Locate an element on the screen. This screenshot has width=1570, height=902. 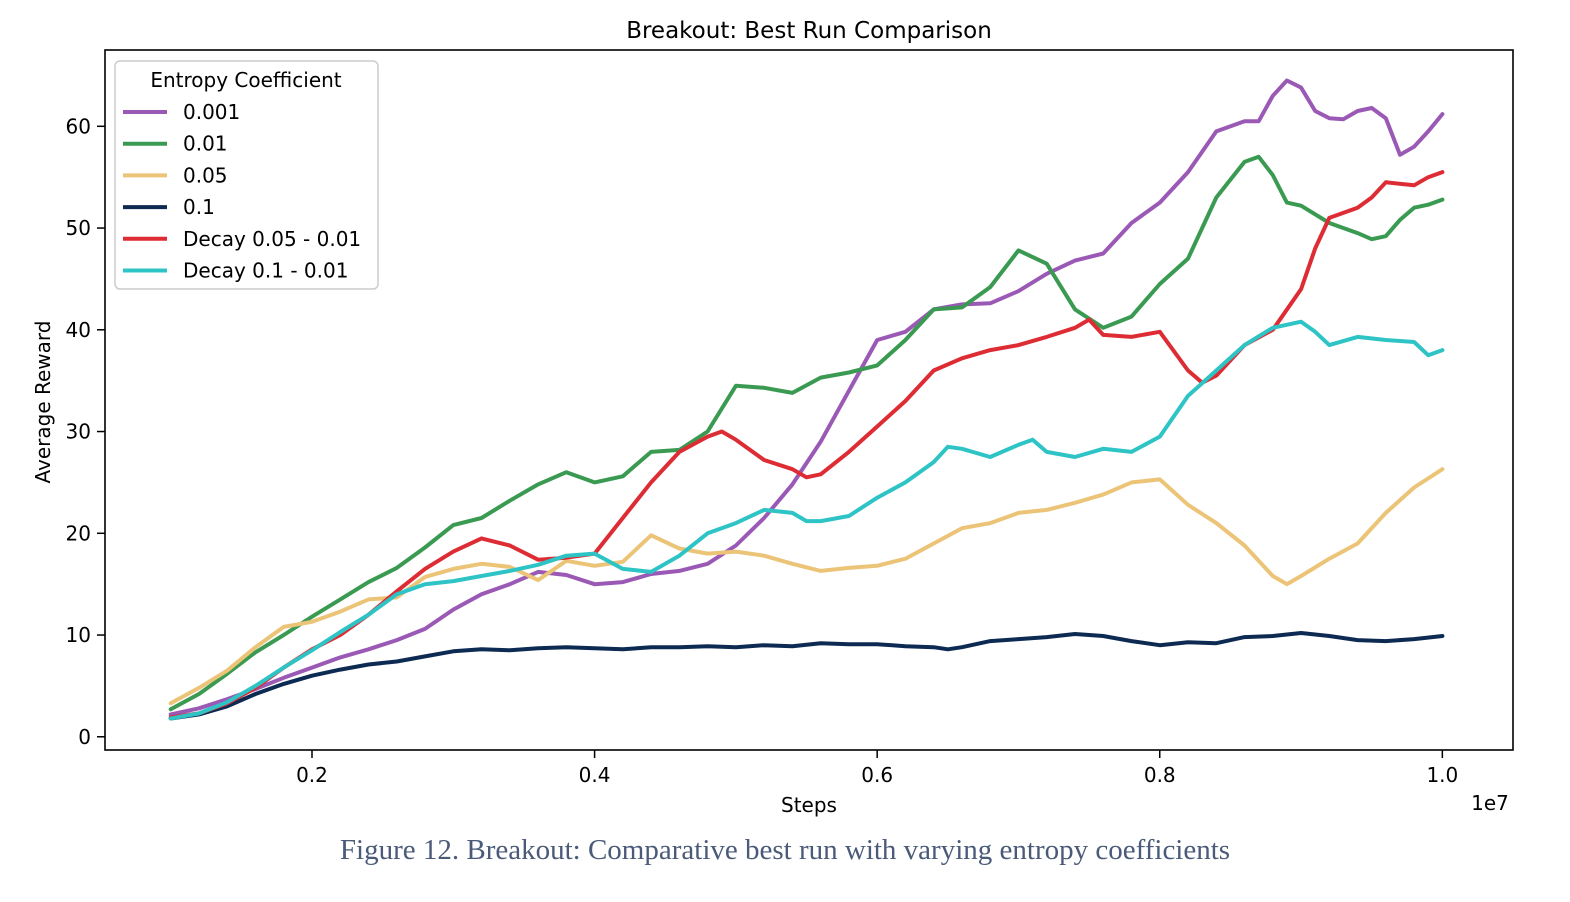
legend-label: 0.1 is located at coordinates (199, 207).